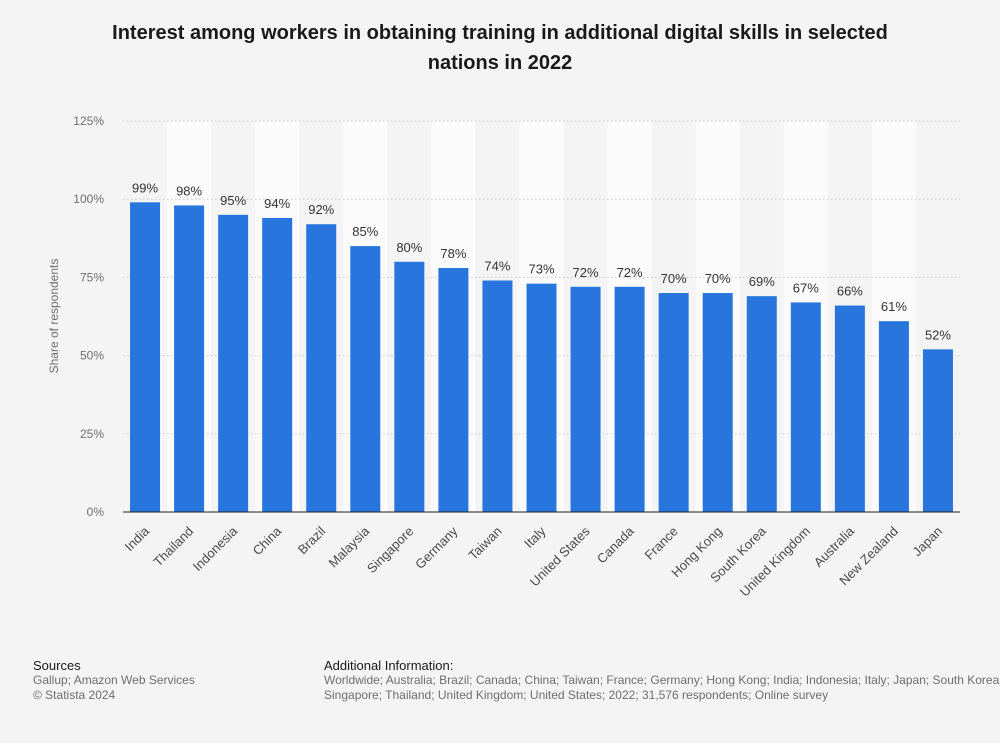 The width and height of the screenshot is (1000, 743). What do you see at coordinates (615, 544) in the screenshot?
I see `x-tick-label: Canada` at bounding box center [615, 544].